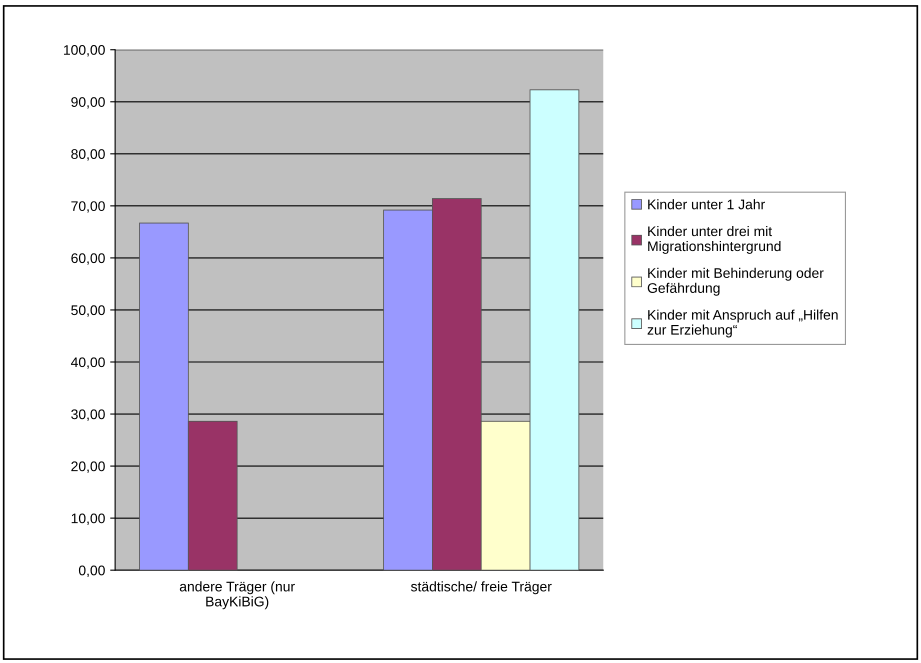  What do you see at coordinates (736, 282) in the screenshot?
I see `legend-label: Kinder mit Behinderung oder Gefährdung` at bounding box center [736, 282].